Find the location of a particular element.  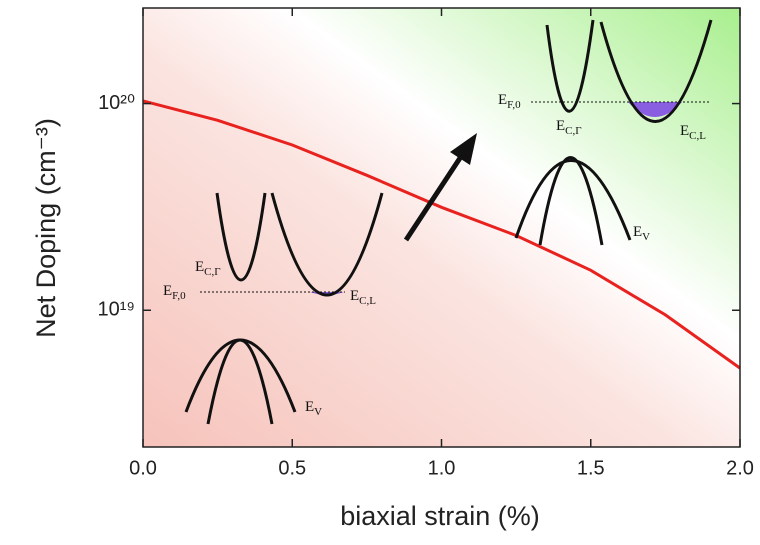

y-axis-label: Net Doping (cm⁻³) is located at coordinates (46, 228).